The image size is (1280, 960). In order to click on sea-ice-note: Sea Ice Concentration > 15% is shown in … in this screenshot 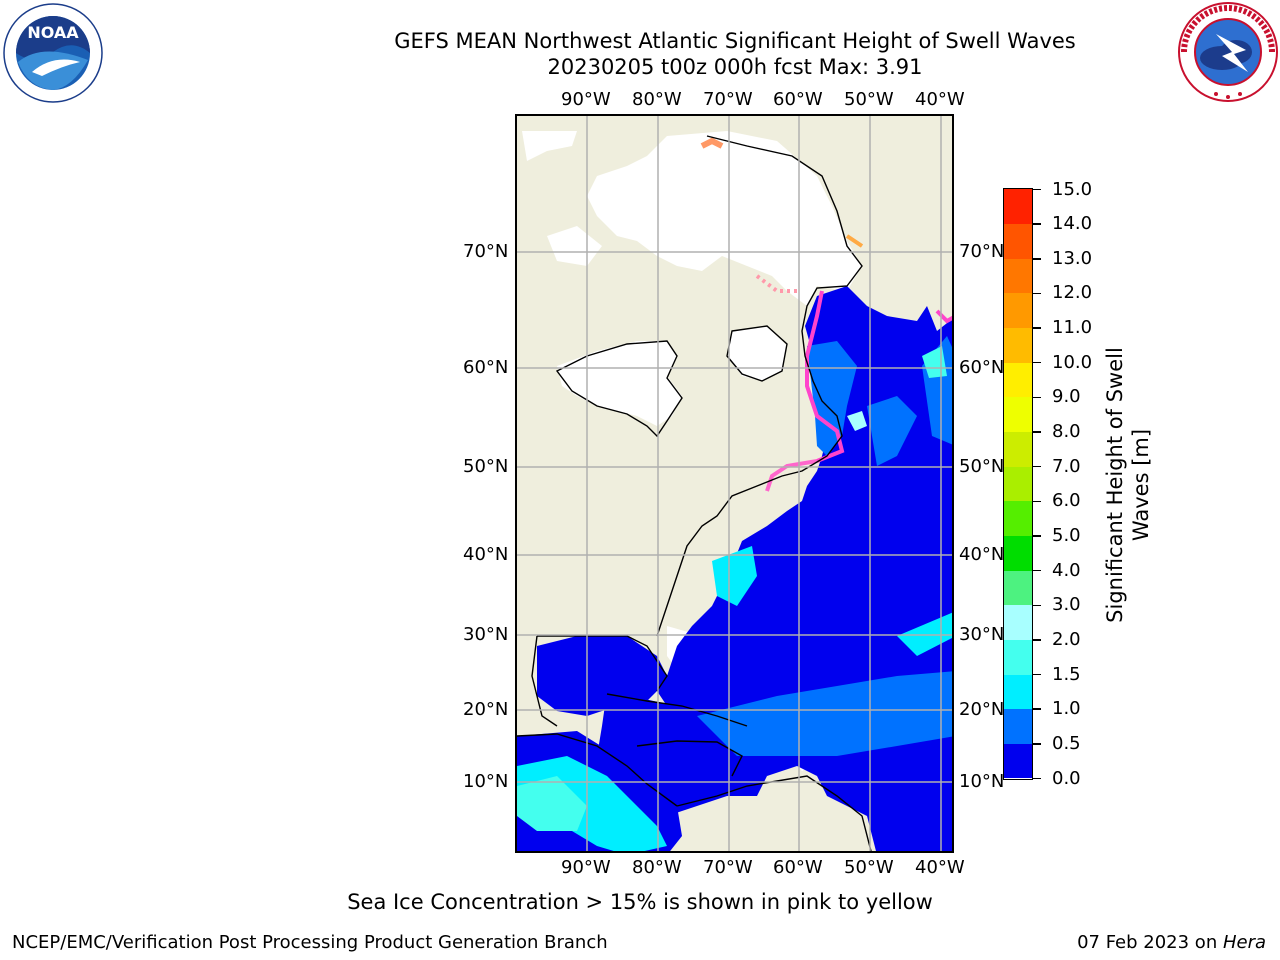, I will do `click(640, 902)`.